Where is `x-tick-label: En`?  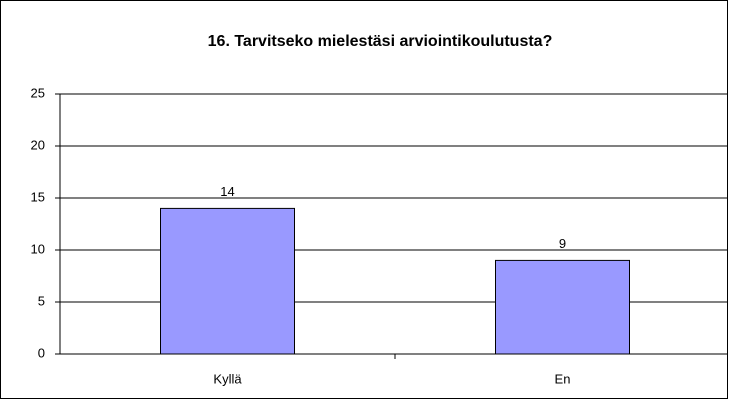
x-tick-label: En is located at coordinates (563, 378).